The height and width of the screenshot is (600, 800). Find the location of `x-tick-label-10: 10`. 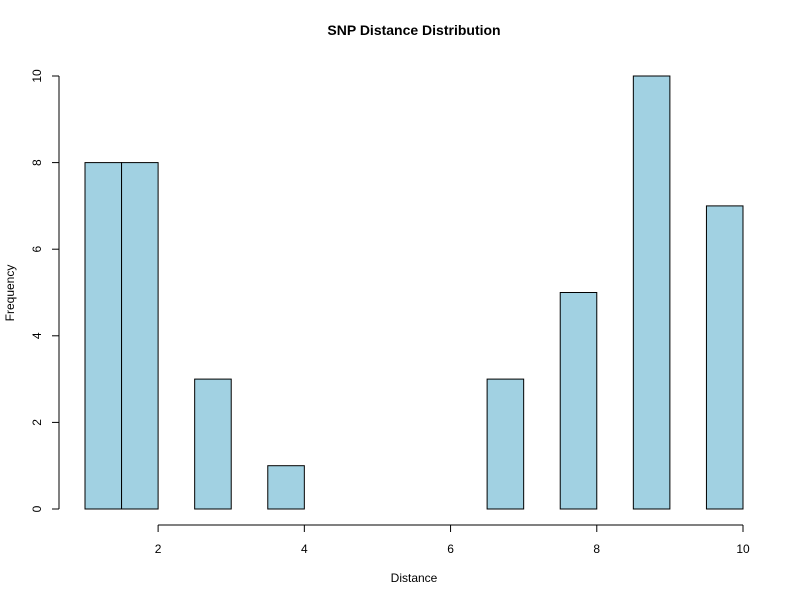

x-tick-label-10: 10 is located at coordinates (743, 549).